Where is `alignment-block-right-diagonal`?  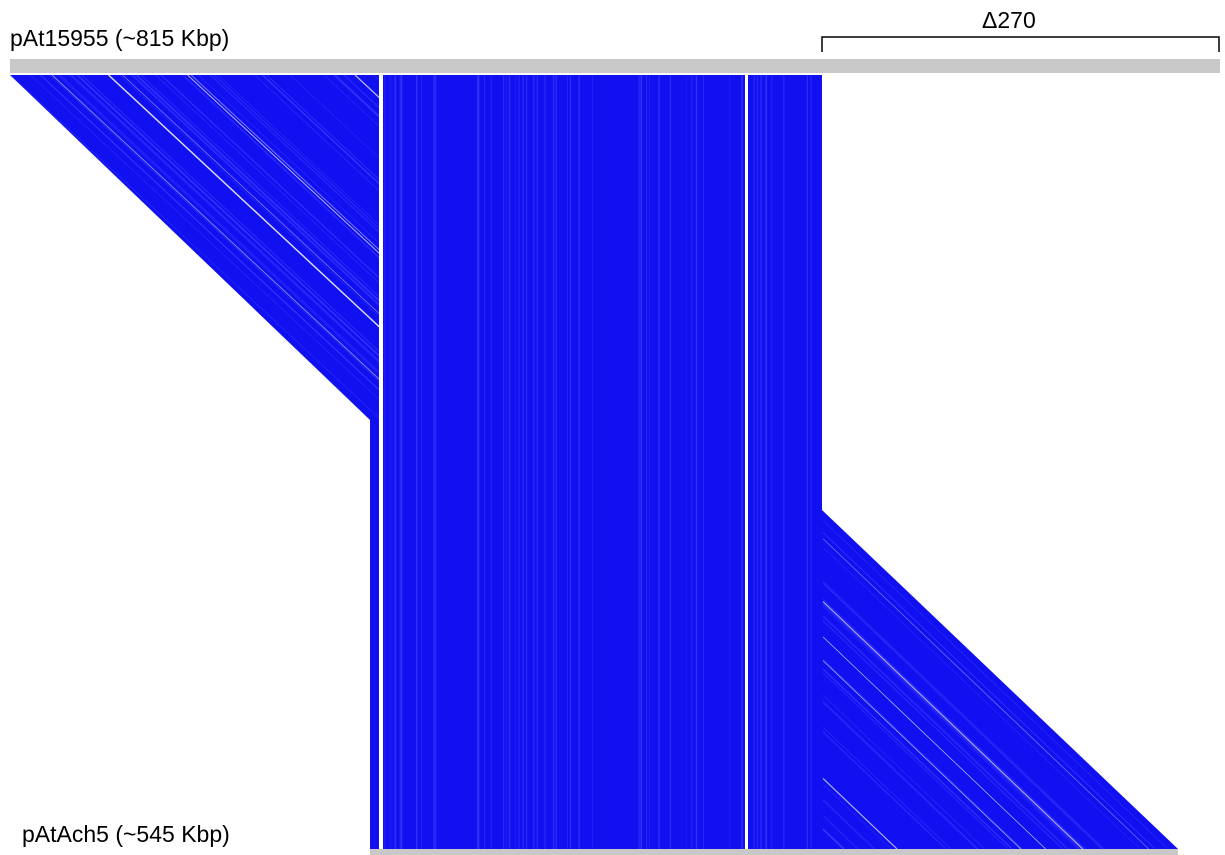
alignment-block-right-diagonal is located at coordinates (1000, 679).